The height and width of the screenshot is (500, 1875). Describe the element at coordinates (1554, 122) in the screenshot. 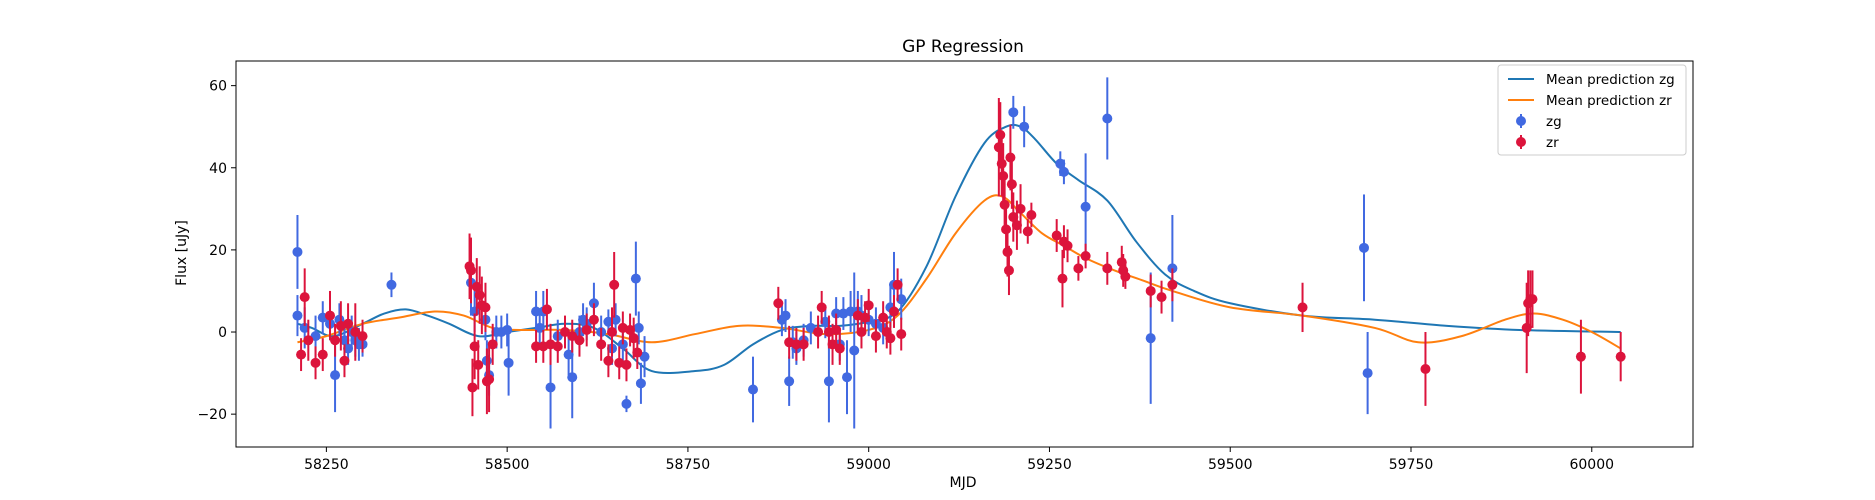

I see `legend-label: zg` at that location.